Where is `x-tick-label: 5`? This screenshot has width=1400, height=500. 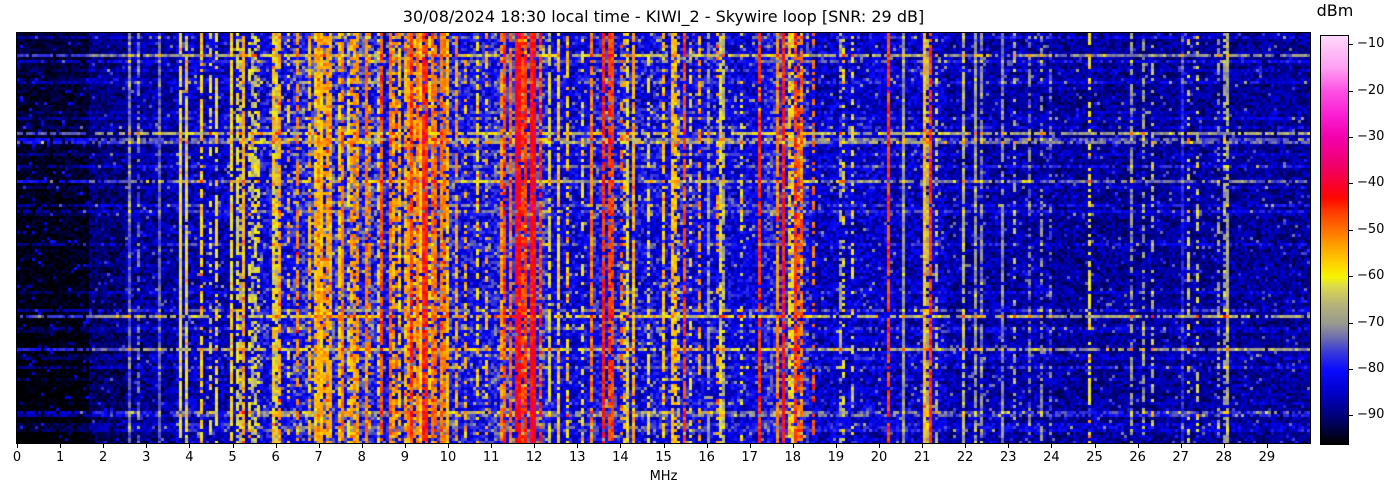 x-tick-label: 5 is located at coordinates (232, 457).